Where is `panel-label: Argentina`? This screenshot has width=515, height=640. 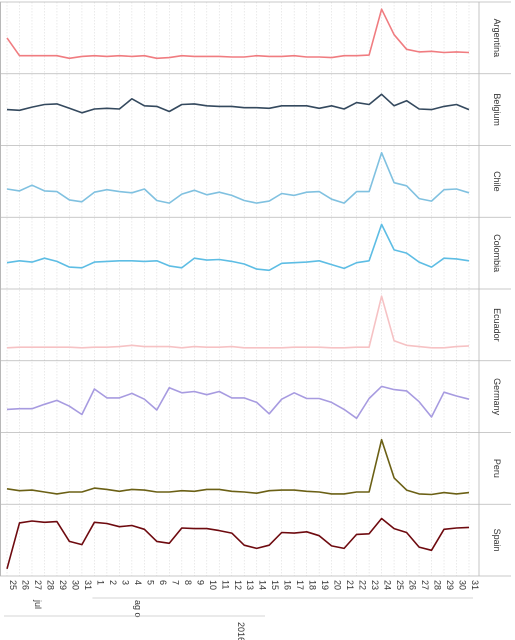
panel-label: Argentina is located at coordinates (497, 38).